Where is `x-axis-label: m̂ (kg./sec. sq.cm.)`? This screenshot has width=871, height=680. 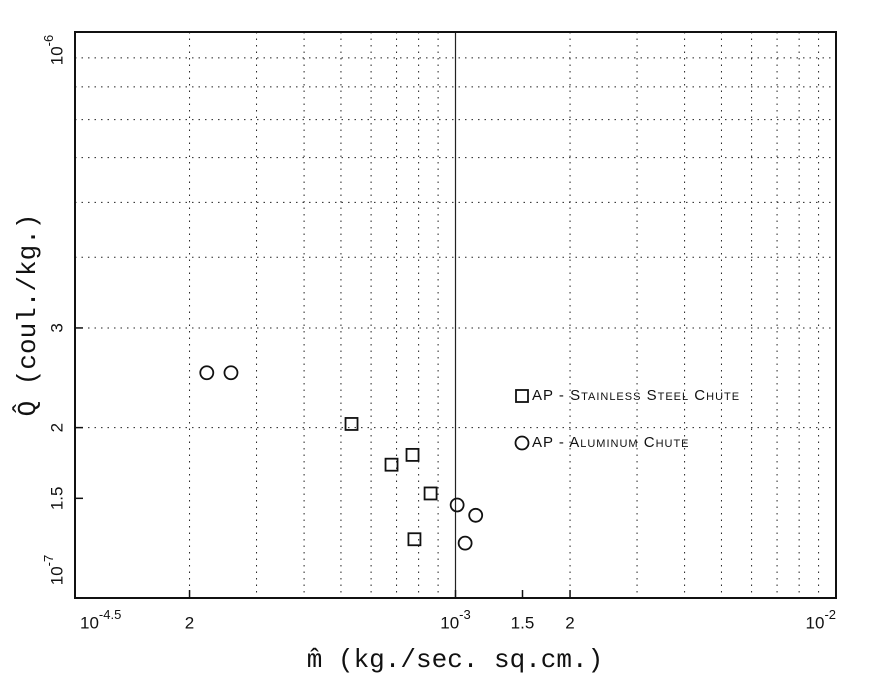 x-axis-label: m̂ (kg./sec. sq.cm.) is located at coordinates (455, 660).